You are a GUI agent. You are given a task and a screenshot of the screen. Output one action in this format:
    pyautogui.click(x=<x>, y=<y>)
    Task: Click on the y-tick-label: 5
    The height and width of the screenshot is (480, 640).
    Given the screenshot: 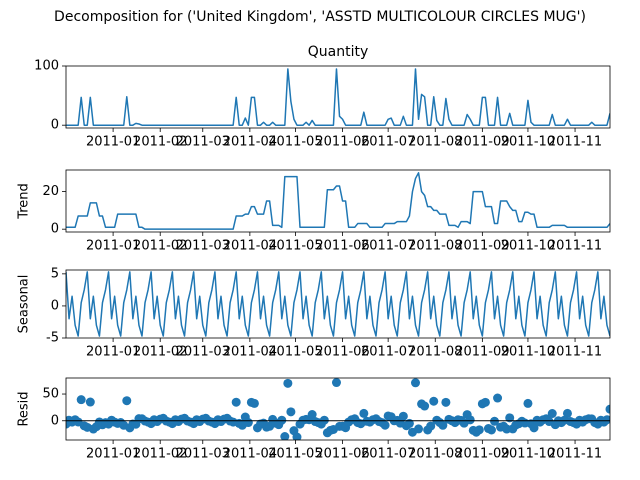 What is the action you would take?
    pyautogui.click(x=55, y=273)
    